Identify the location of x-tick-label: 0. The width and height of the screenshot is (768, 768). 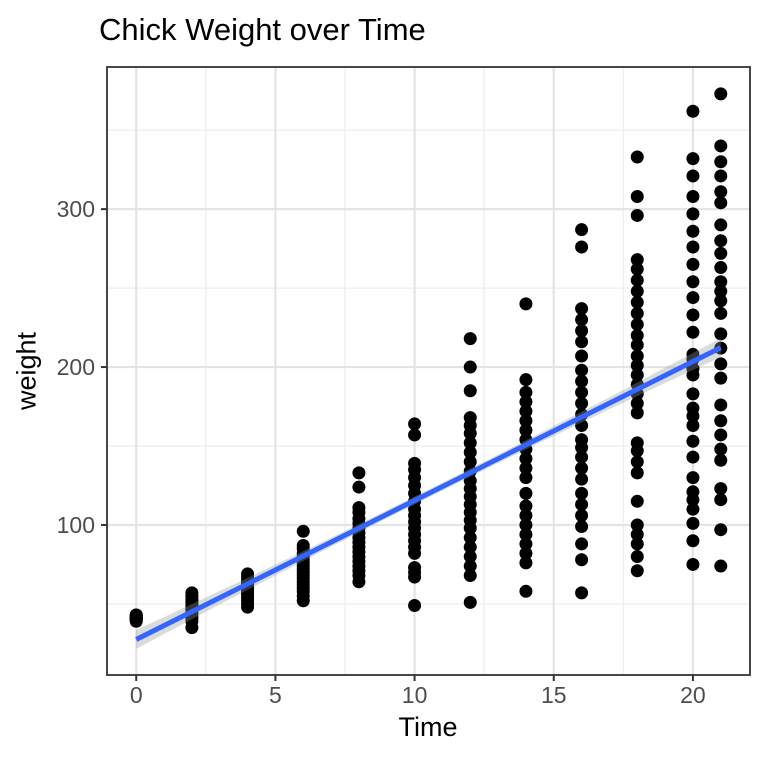
(136, 695).